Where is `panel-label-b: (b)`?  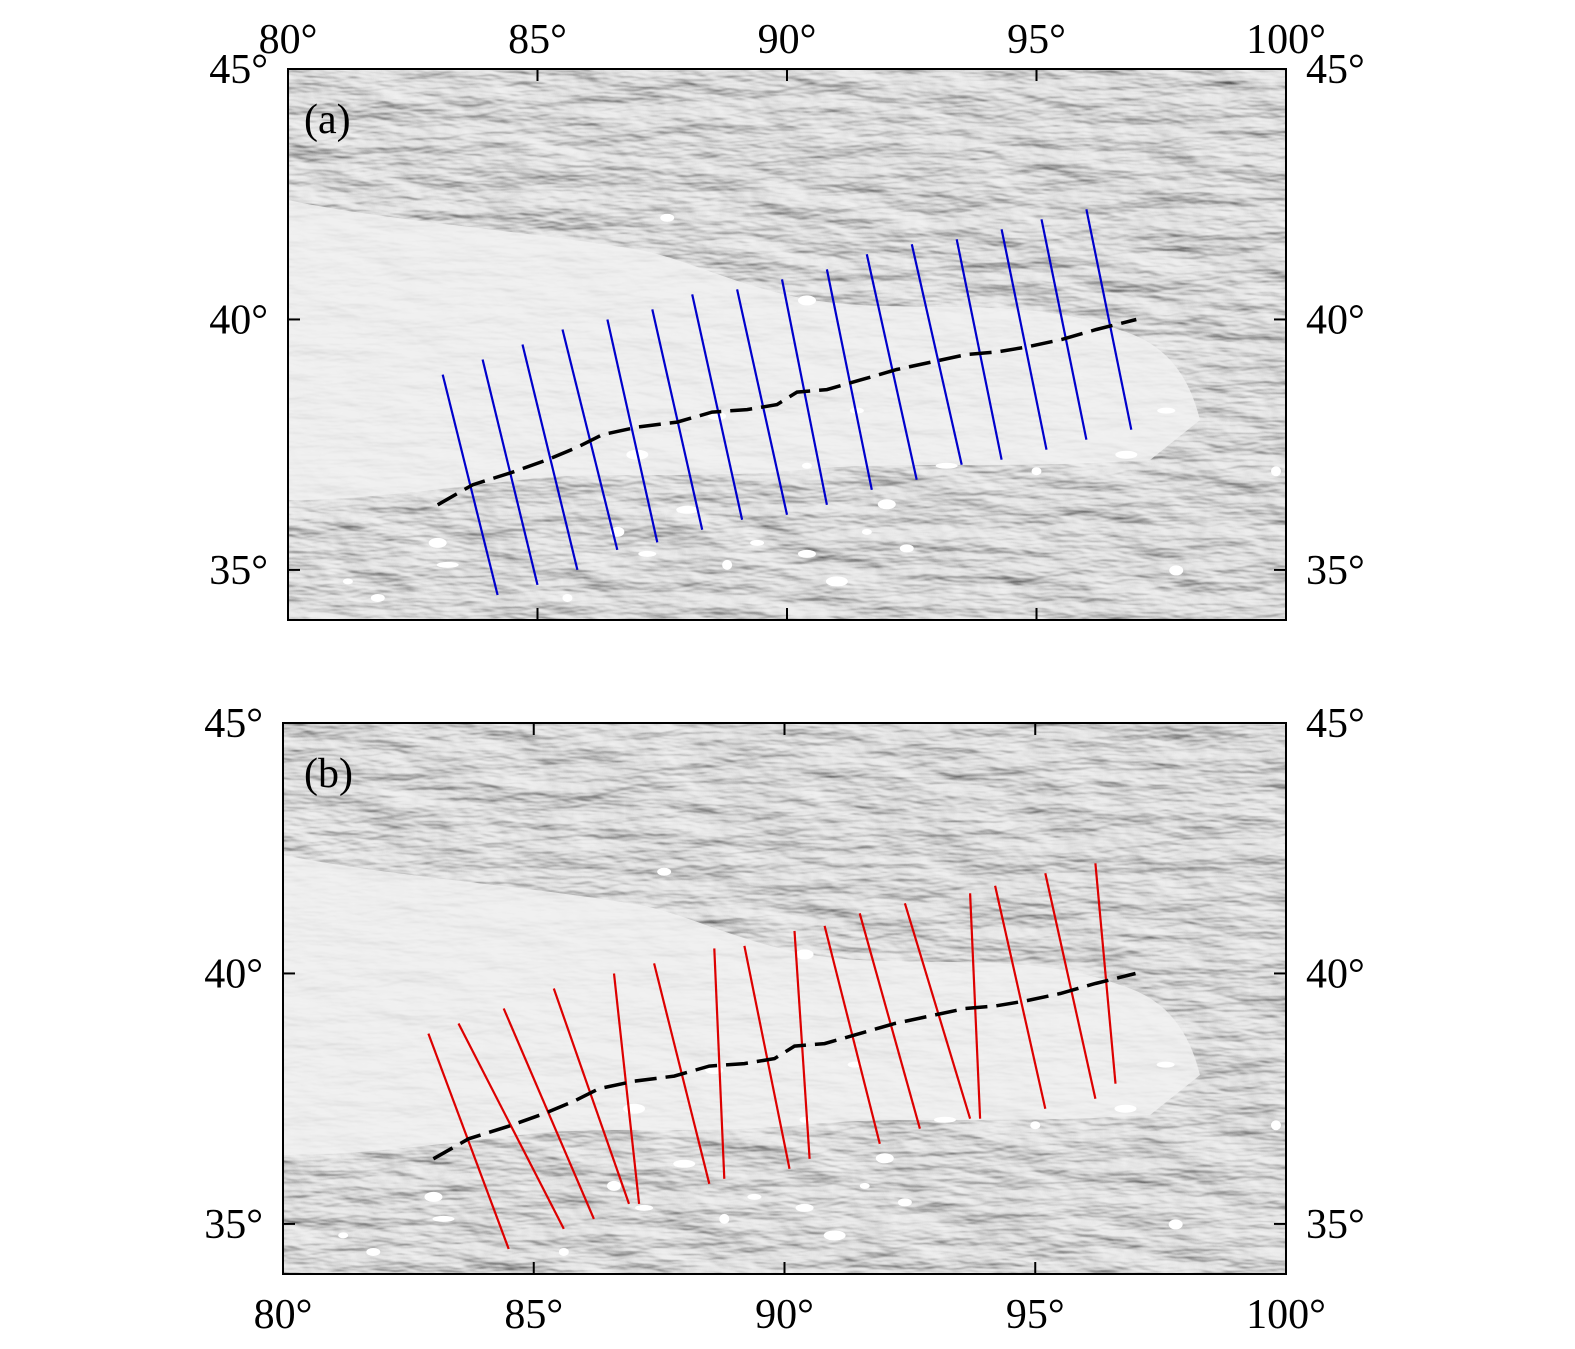 panel-label-b: (b) is located at coordinates (328, 774).